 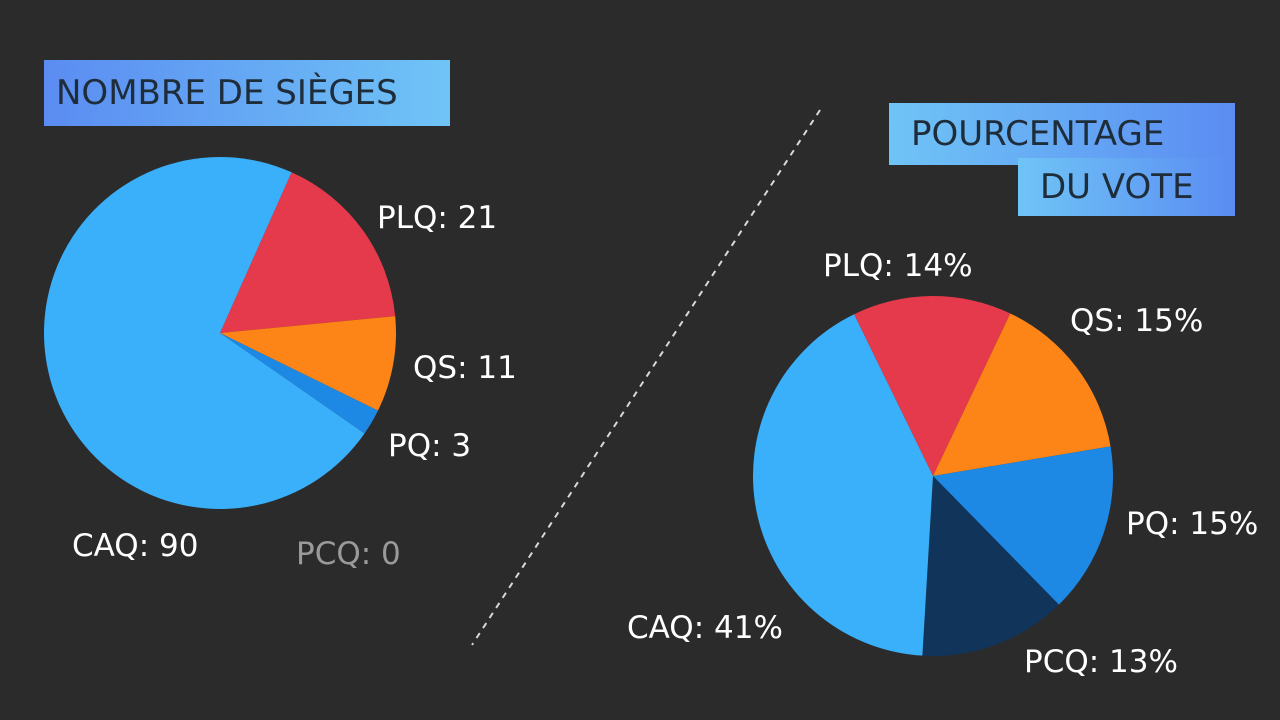 I want to click on slice-label-qs: QS: 11, so click(x=465, y=368).